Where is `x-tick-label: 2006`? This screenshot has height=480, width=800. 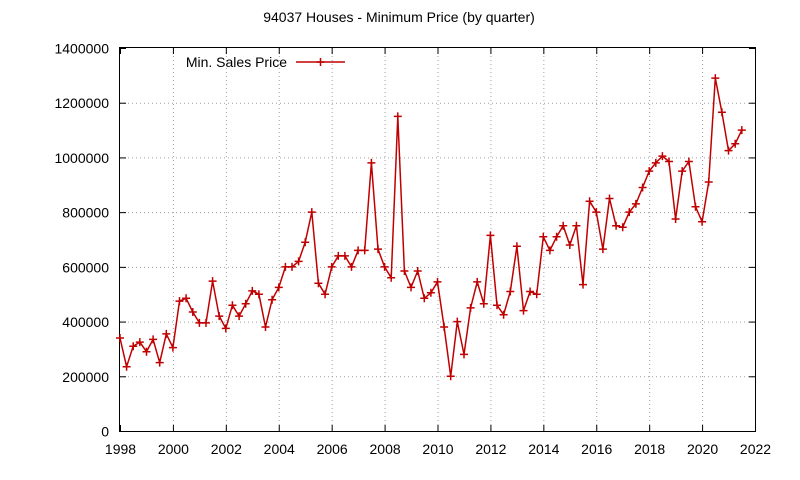
x-tick-label: 2006 is located at coordinates (332, 449).